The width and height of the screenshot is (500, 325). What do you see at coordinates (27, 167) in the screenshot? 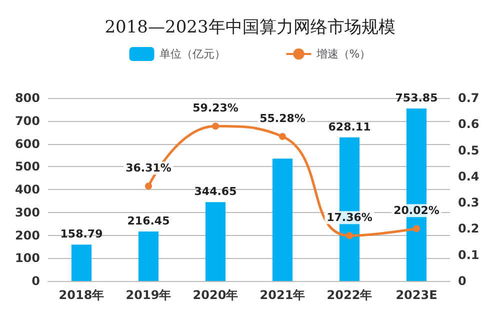
I see `y-tick-label: 500` at bounding box center [27, 167].